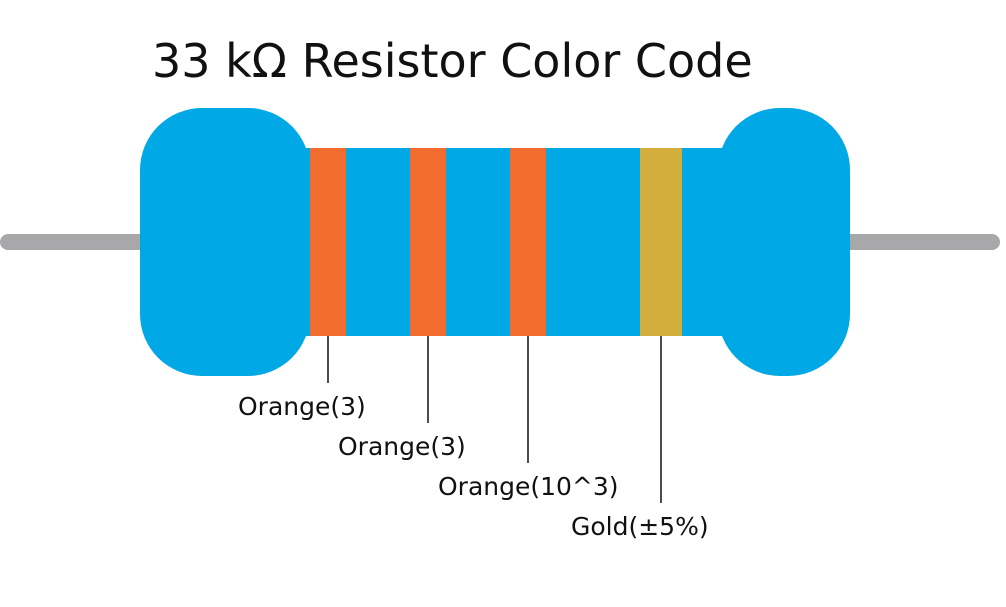 The image size is (1006, 607). What do you see at coordinates (494, 419) in the screenshot?
I see `band-connectors` at bounding box center [494, 419].